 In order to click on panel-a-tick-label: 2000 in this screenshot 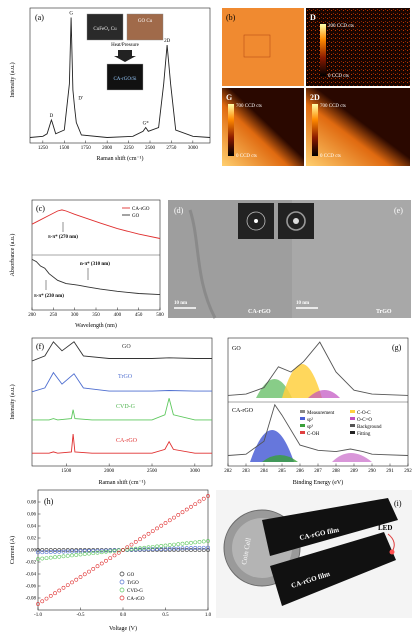, I will do `click(107, 148)`.